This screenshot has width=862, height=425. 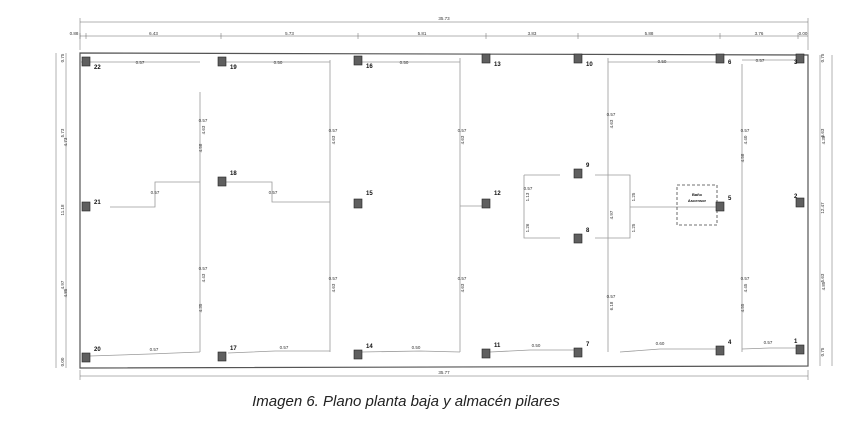 I want to click on right-dimensions: 0.75 5.63 12.47 5.63 0.75, so click(x=822, y=204).